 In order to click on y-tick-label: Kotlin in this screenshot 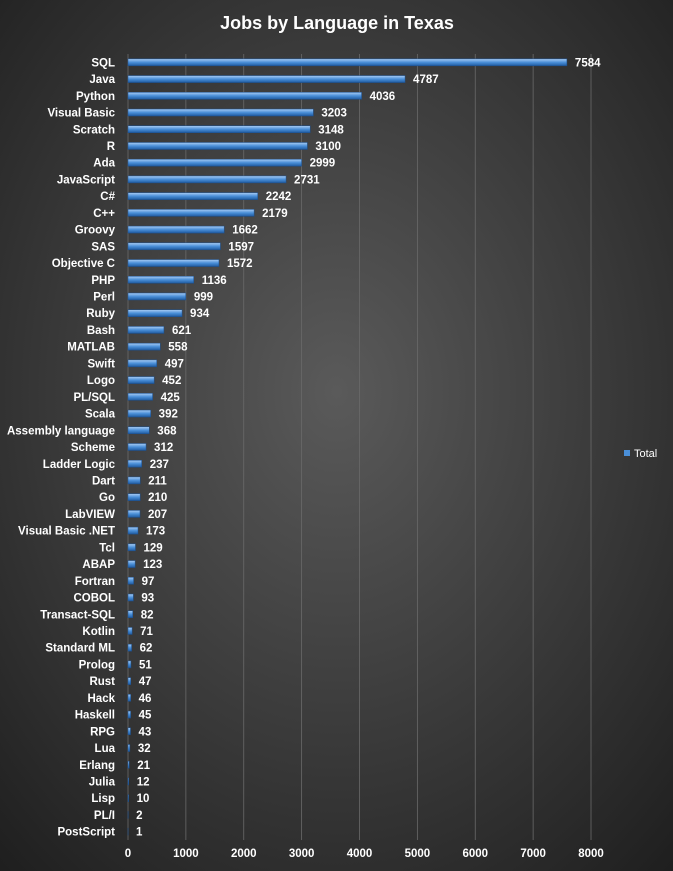, I will do `click(98, 632)`.